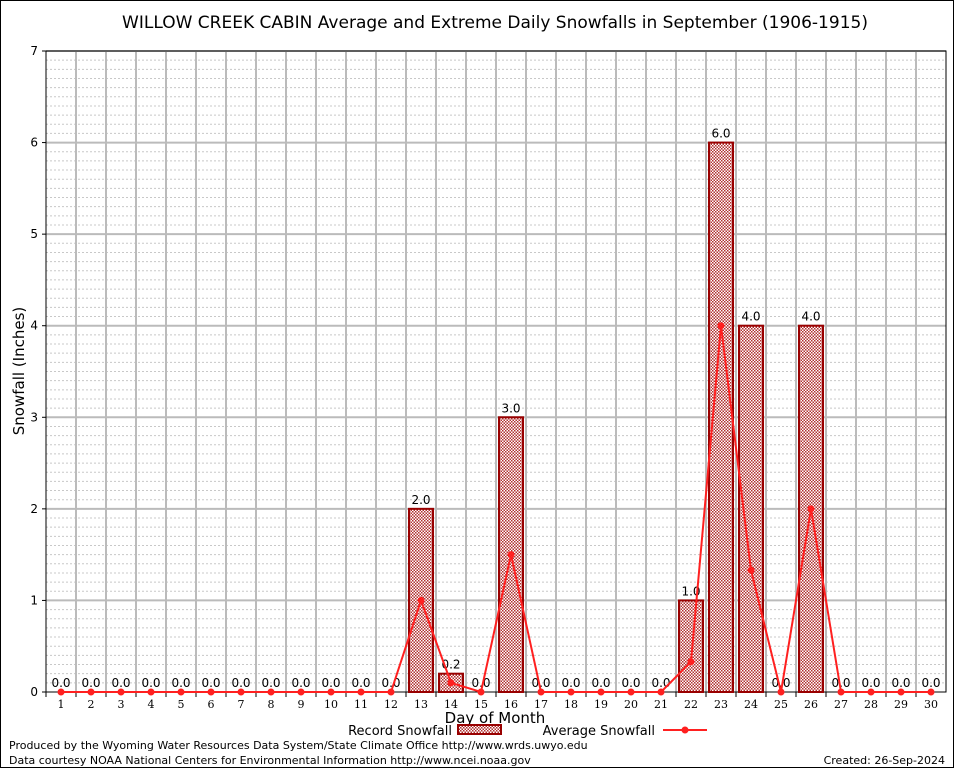 The width and height of the screenshot is (954, 768). What do you see at coordinates (331, 704) in the screenshot?
I see `x-tick-label: 10` at bounding box center [331, 704].